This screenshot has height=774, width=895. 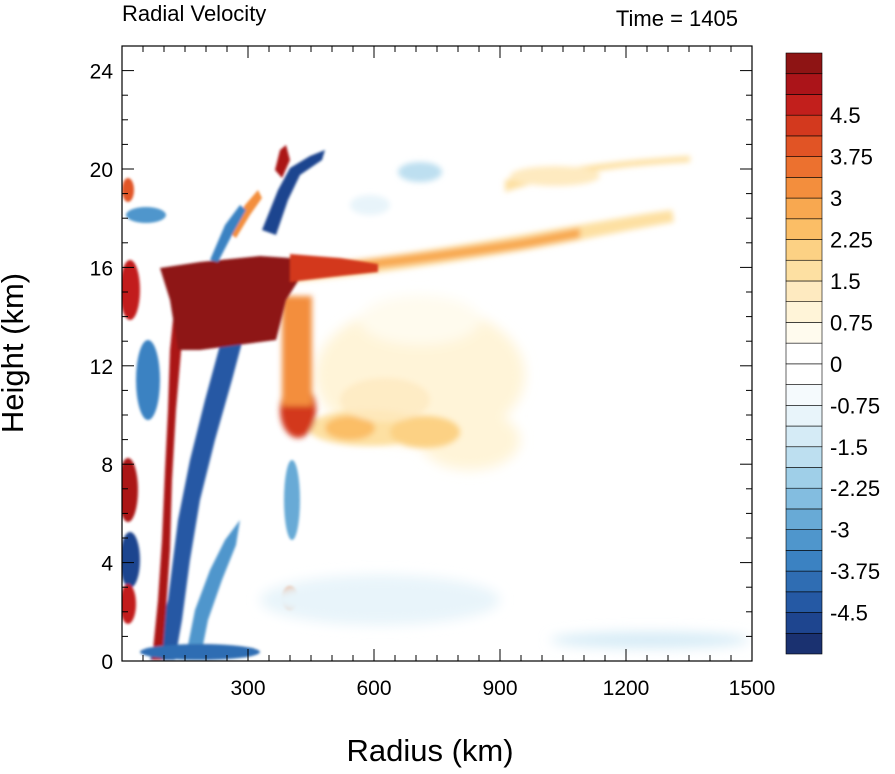 I want to click on boundary-inflow, so click(x=200, y=652).